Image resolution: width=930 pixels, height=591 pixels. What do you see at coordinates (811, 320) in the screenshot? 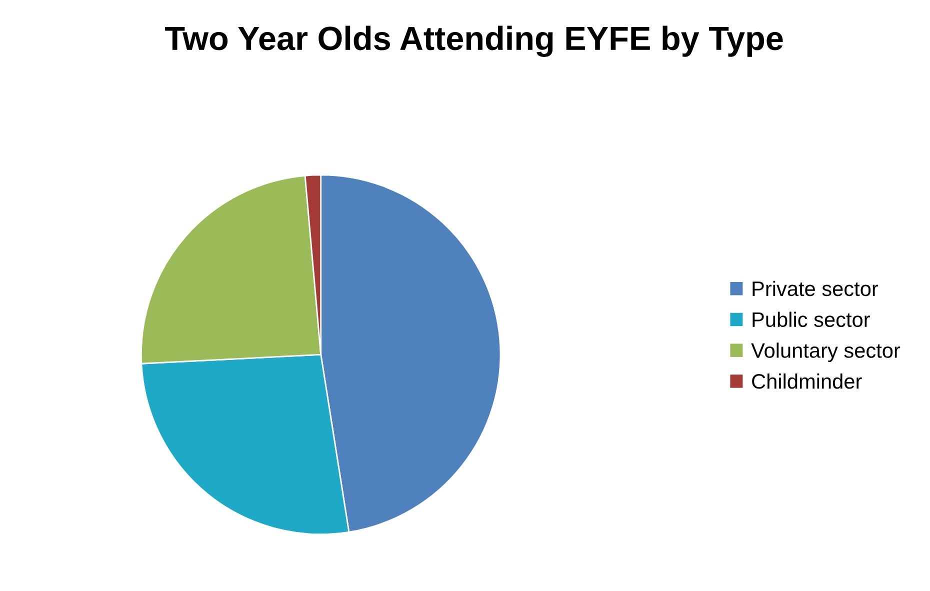
I see `legend-label: Public sector` at bounding box center [811, 320].